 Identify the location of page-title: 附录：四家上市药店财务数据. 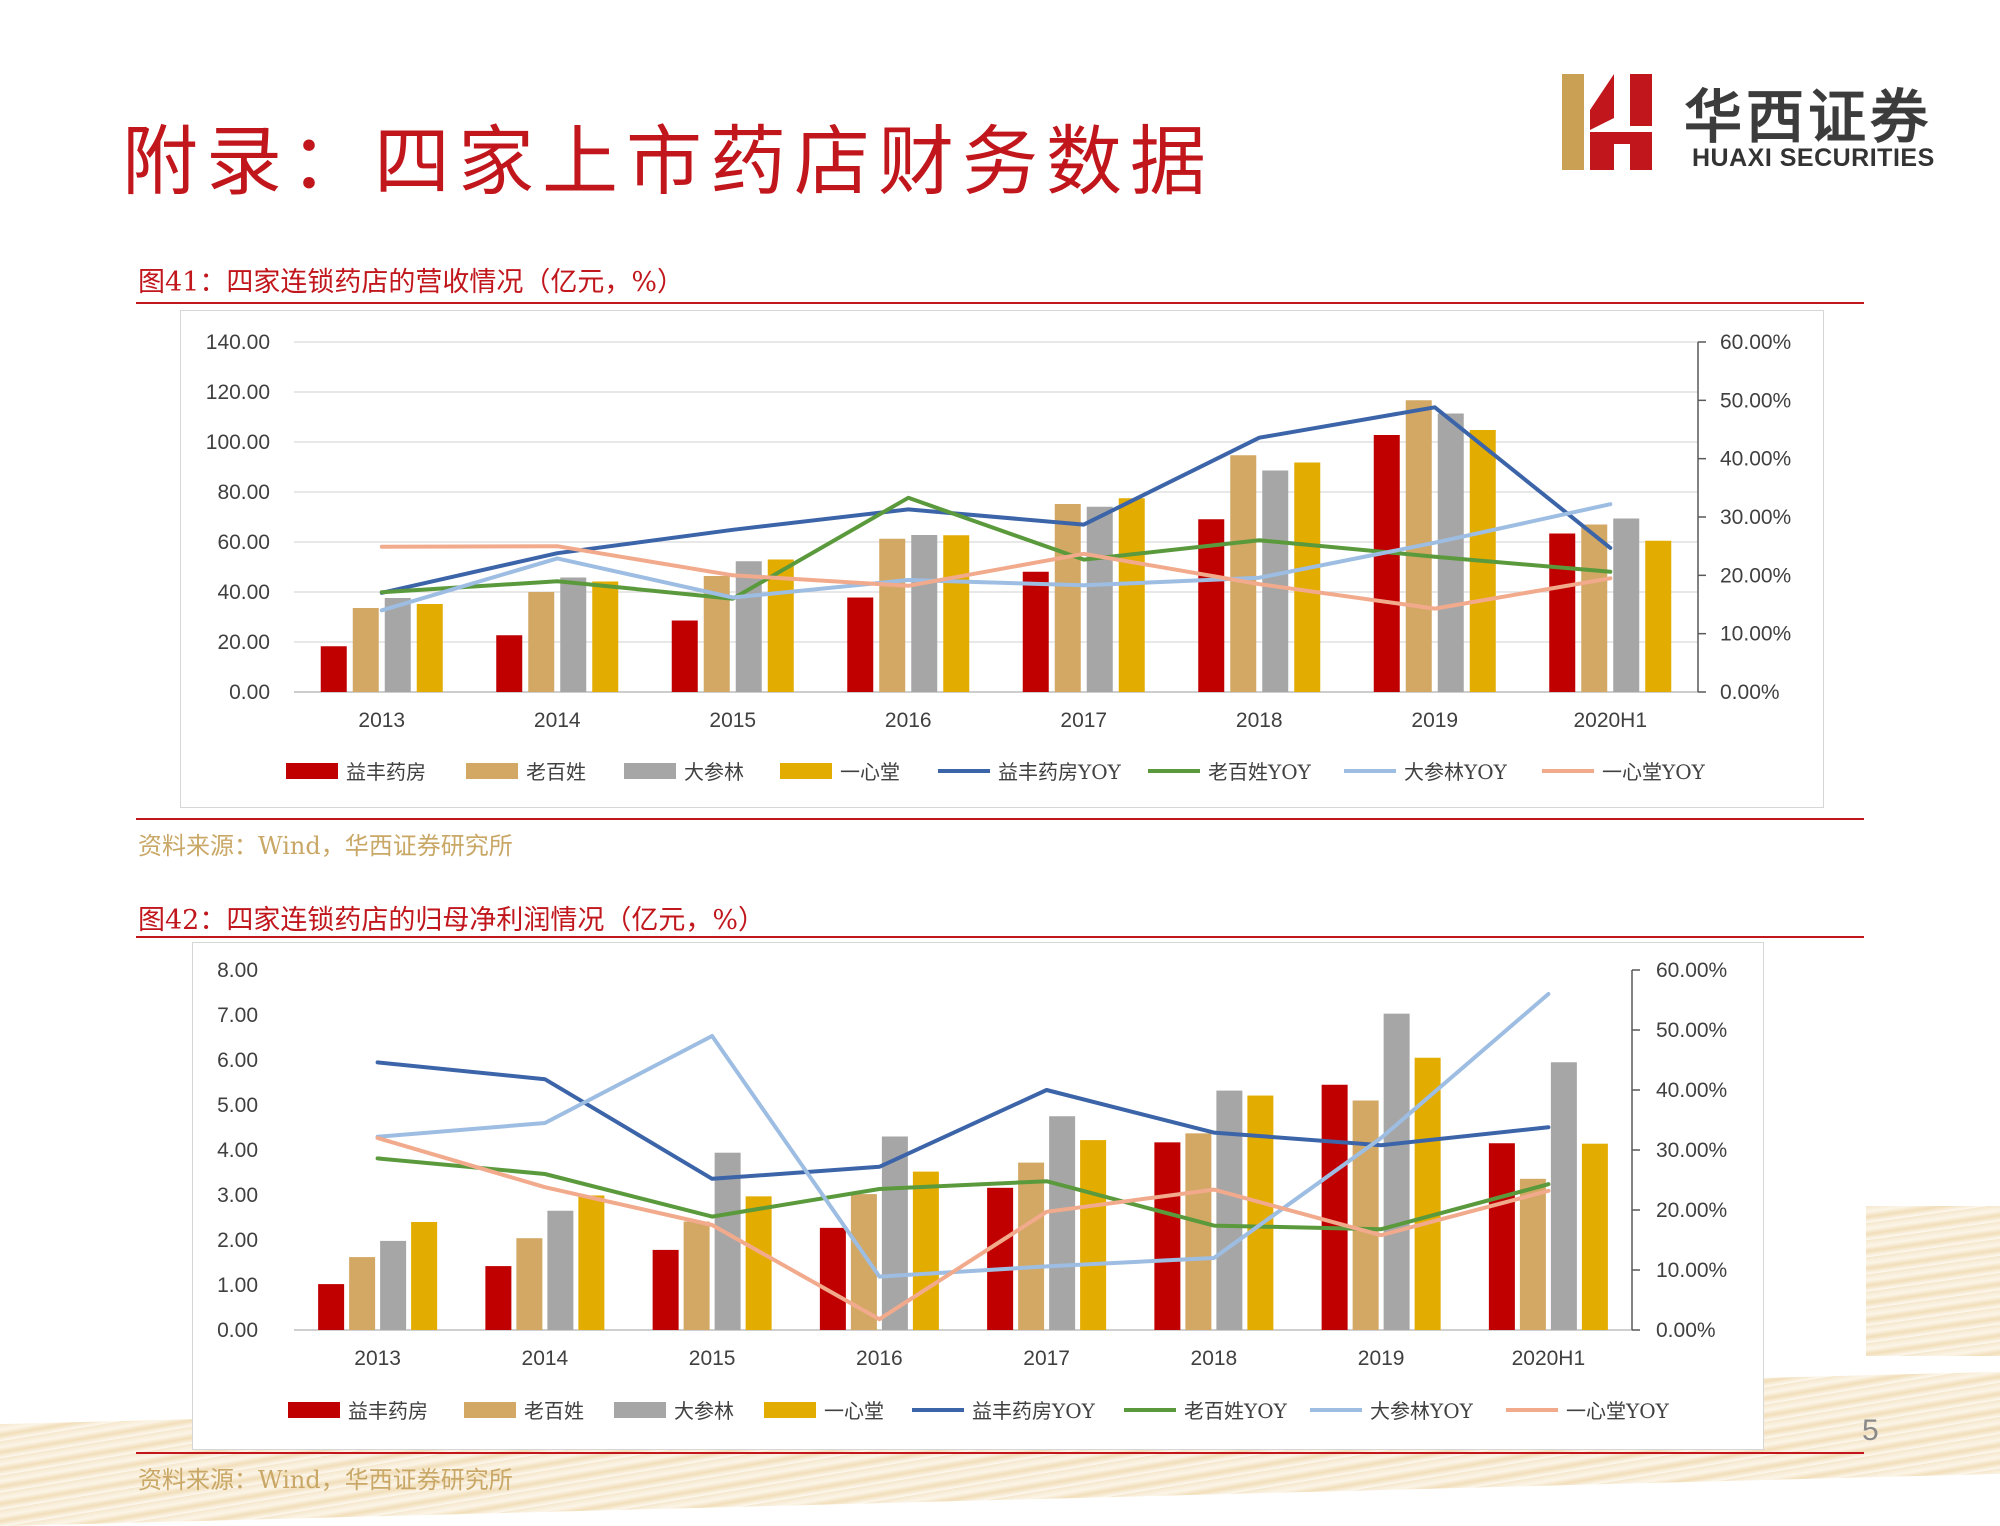
(668, 161).